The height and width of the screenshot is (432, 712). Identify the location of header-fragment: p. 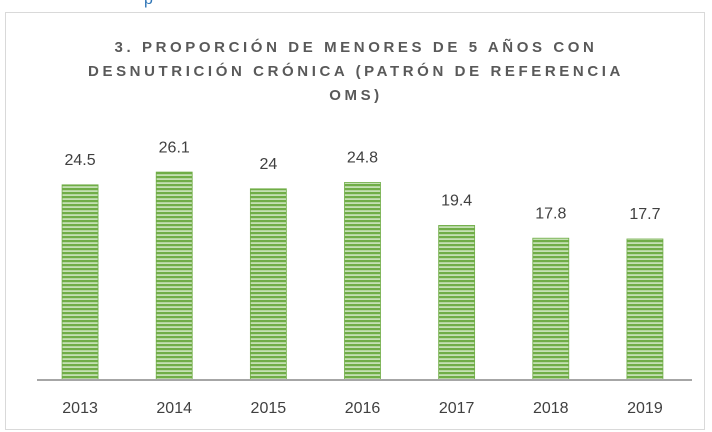
(148, 4).